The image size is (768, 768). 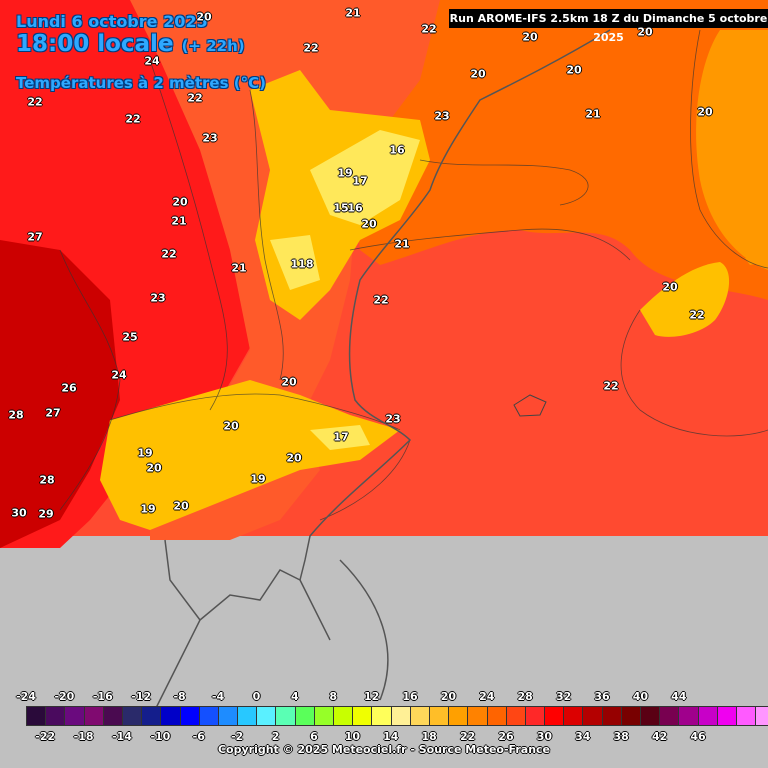 I want to click on legend-tick-label: 36, so click(x=602, y=696).